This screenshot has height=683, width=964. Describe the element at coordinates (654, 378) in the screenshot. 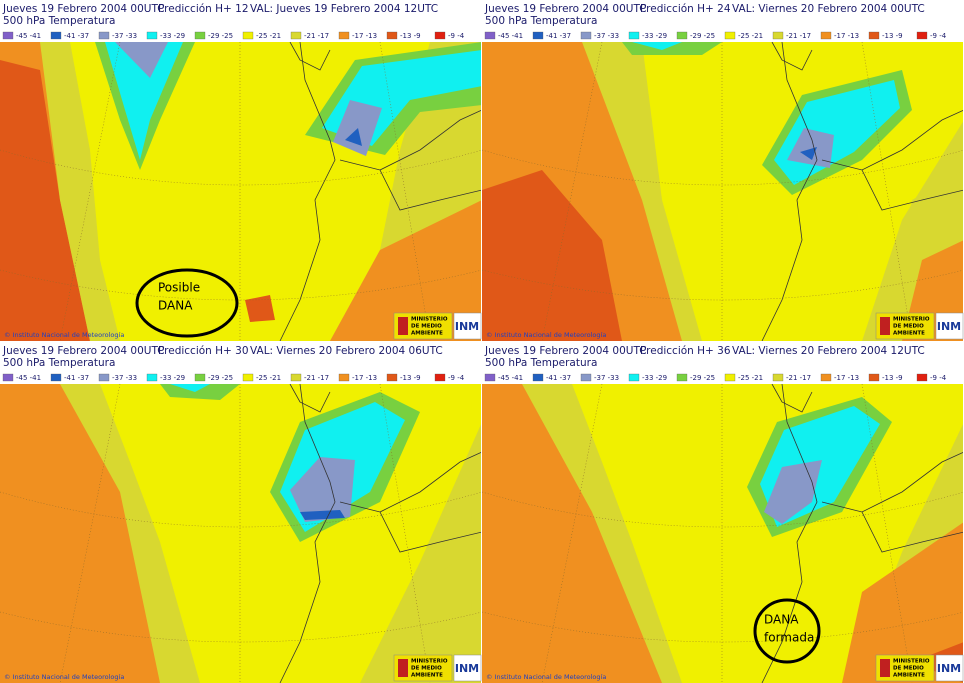

I see `legend-label: -33 -29` at that location.